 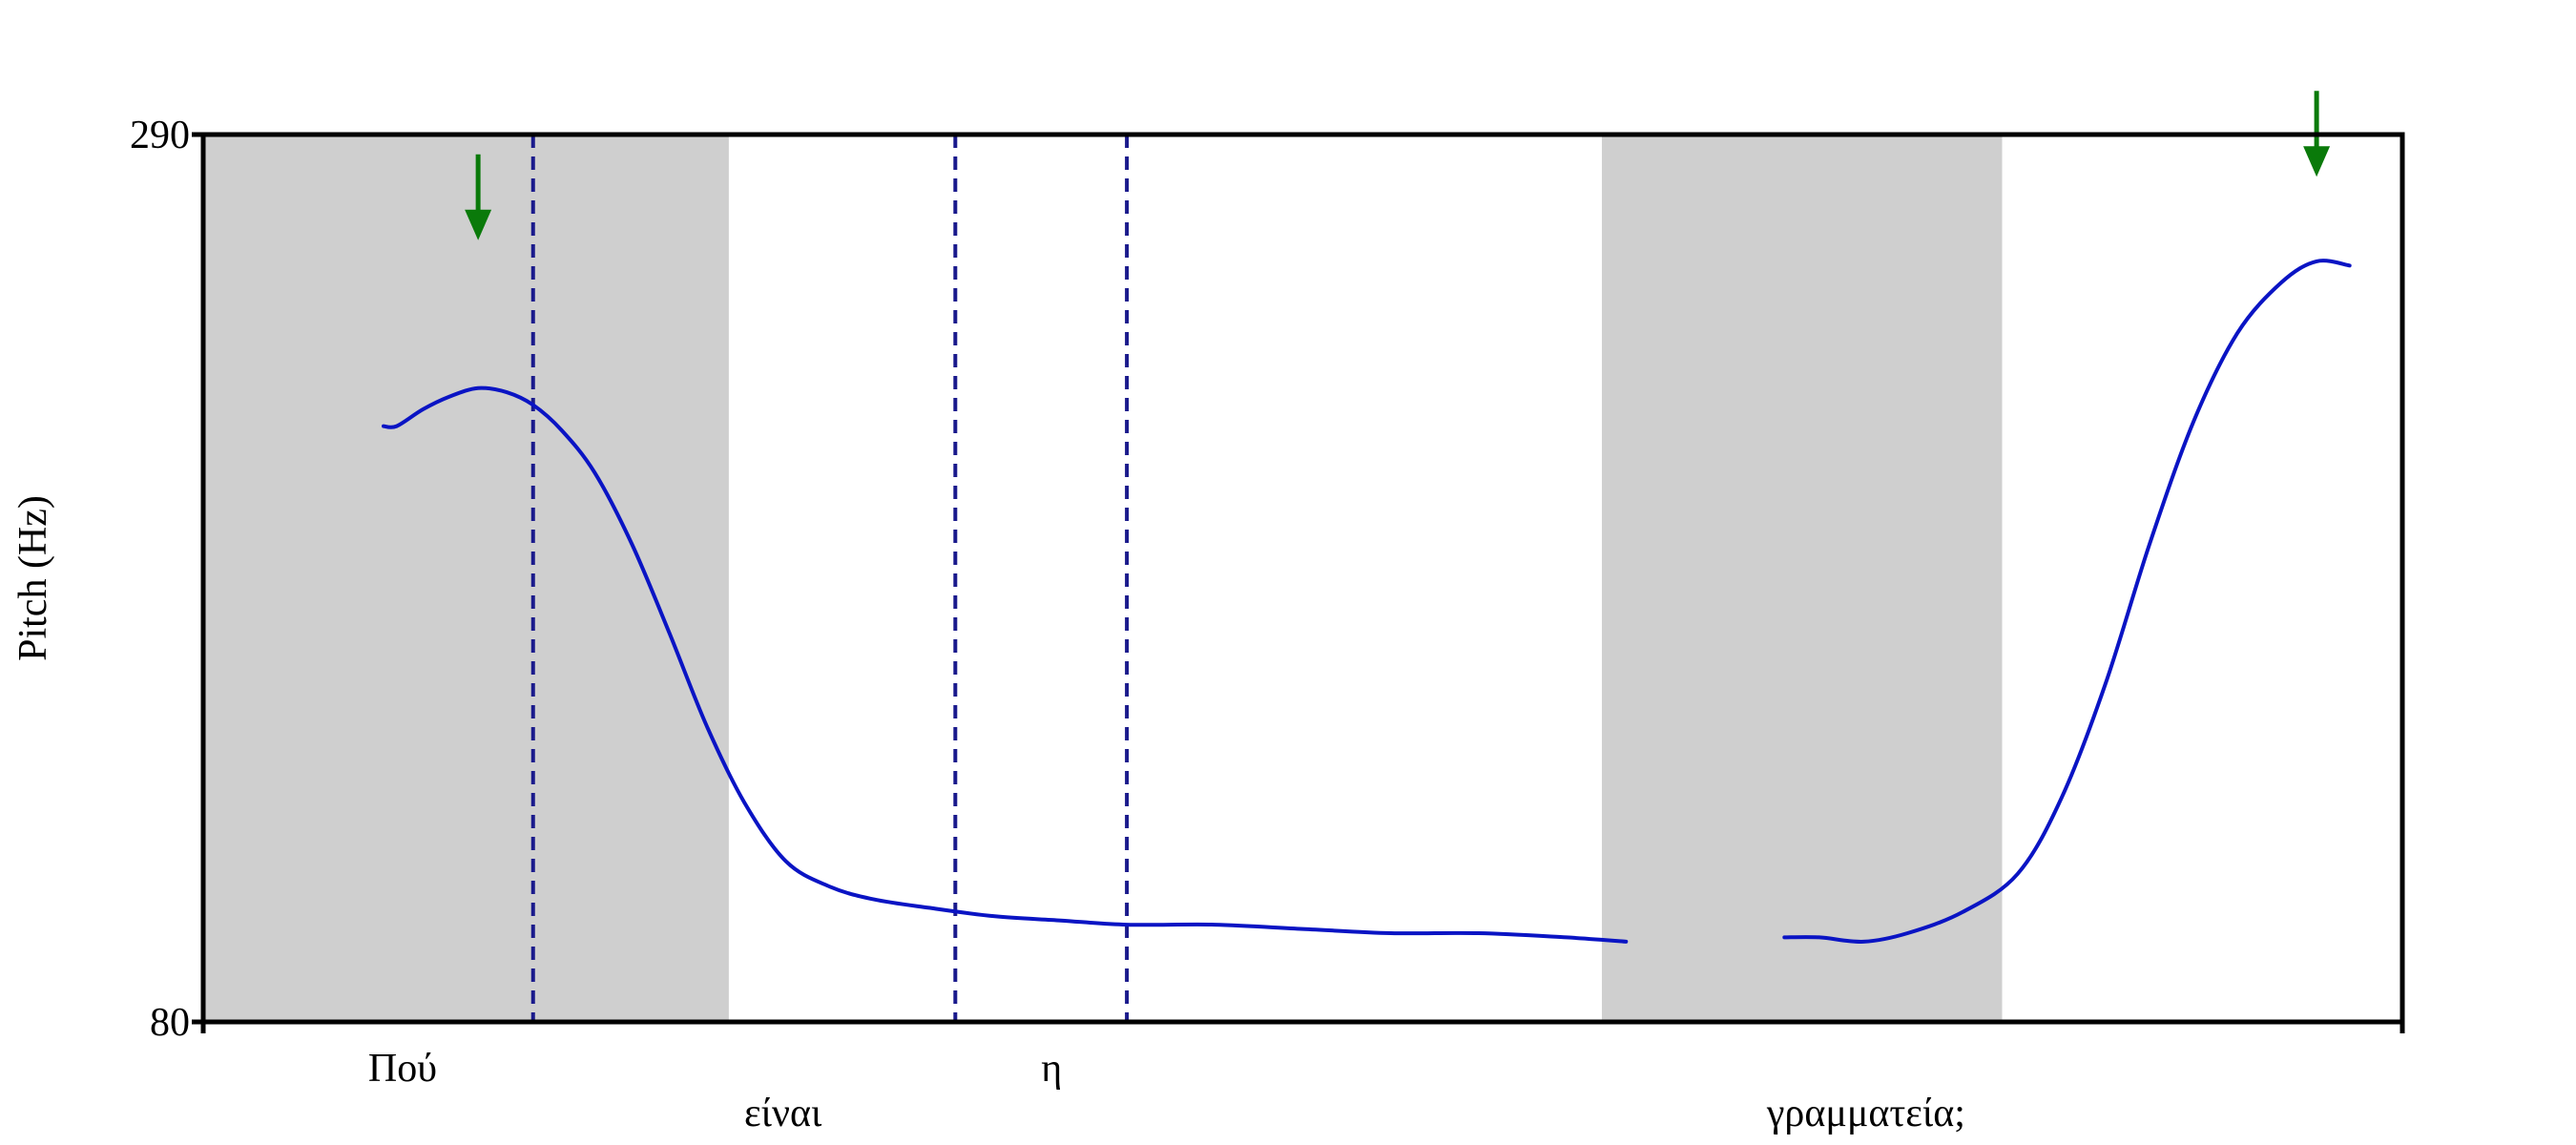 What do you see at coordinates (1051, 1069) in the screenshot?
I see `word-label-3: η` at bounding box center [1051, 1069].